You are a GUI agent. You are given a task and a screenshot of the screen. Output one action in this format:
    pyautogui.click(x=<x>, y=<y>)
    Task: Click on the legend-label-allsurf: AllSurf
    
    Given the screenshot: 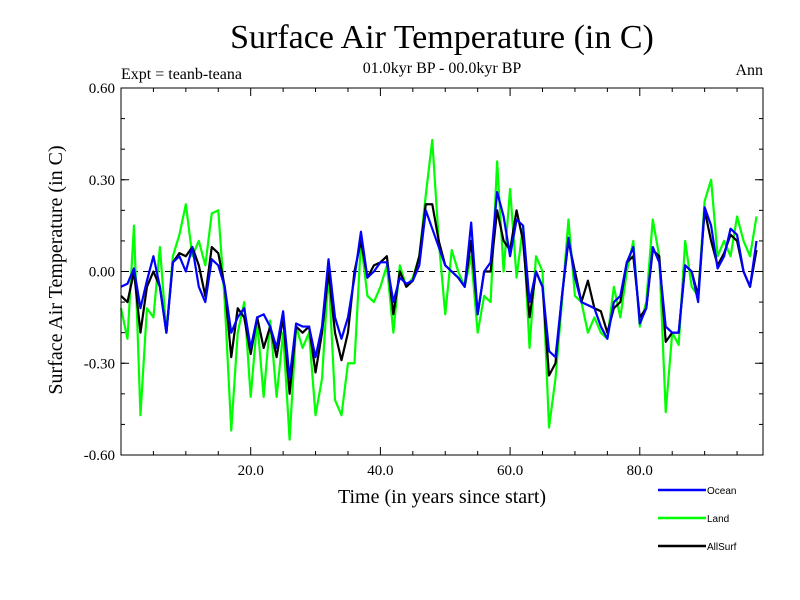 What is the action you would take?
    pyautogui.click(x=722, y=547)
    